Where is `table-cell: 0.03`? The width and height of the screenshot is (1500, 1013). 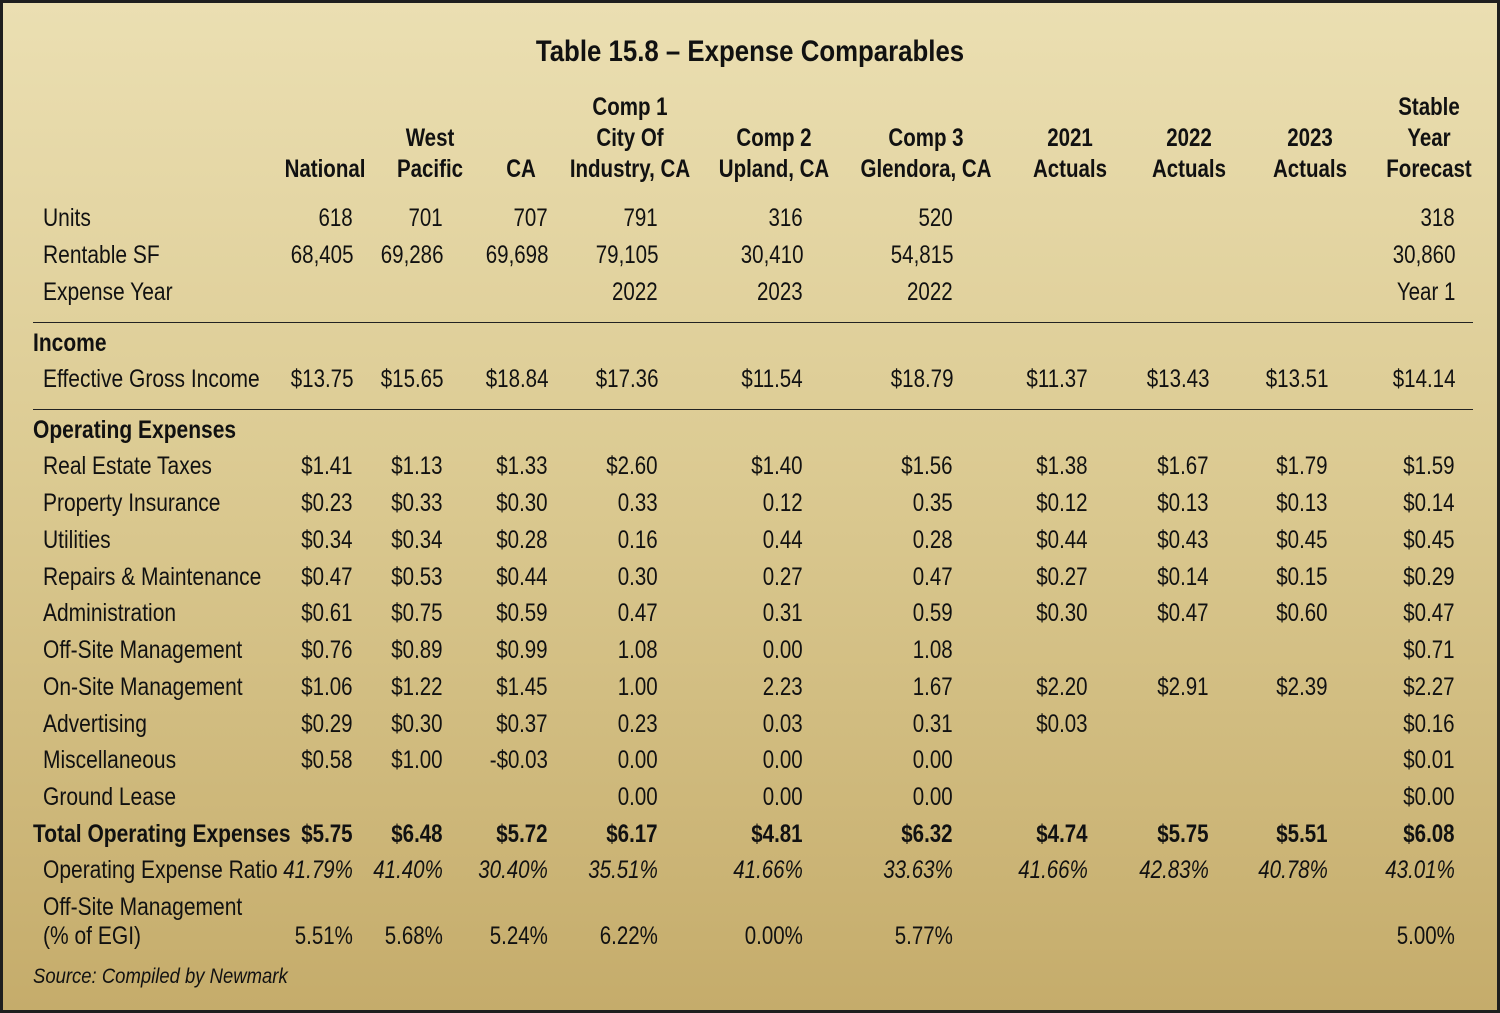
table-cell: 0.03 is located at coordinates (783, 724).